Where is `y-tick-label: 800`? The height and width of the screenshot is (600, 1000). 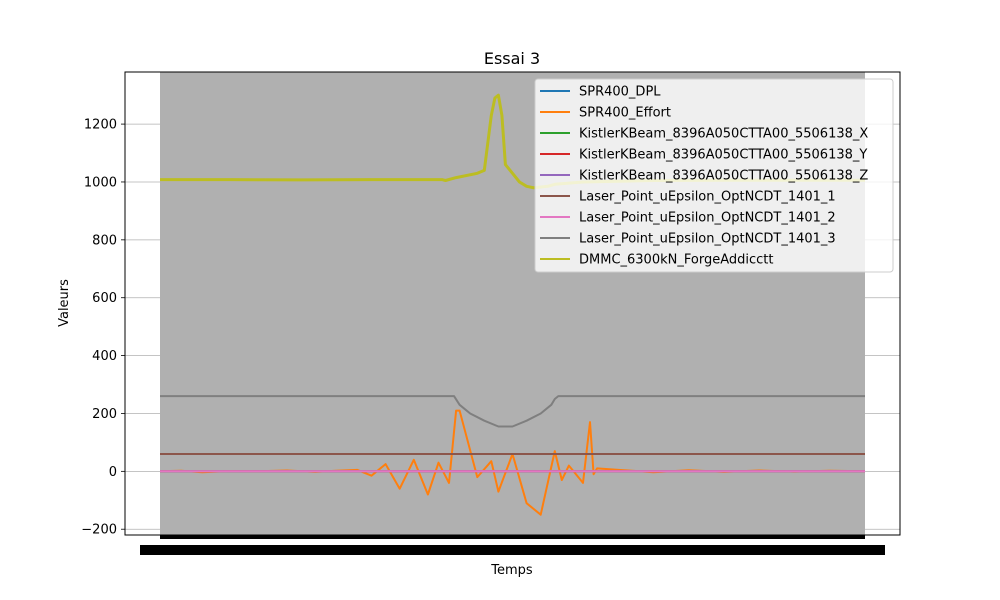 y-tick-label: 800 is located at coordinates (104, 240).